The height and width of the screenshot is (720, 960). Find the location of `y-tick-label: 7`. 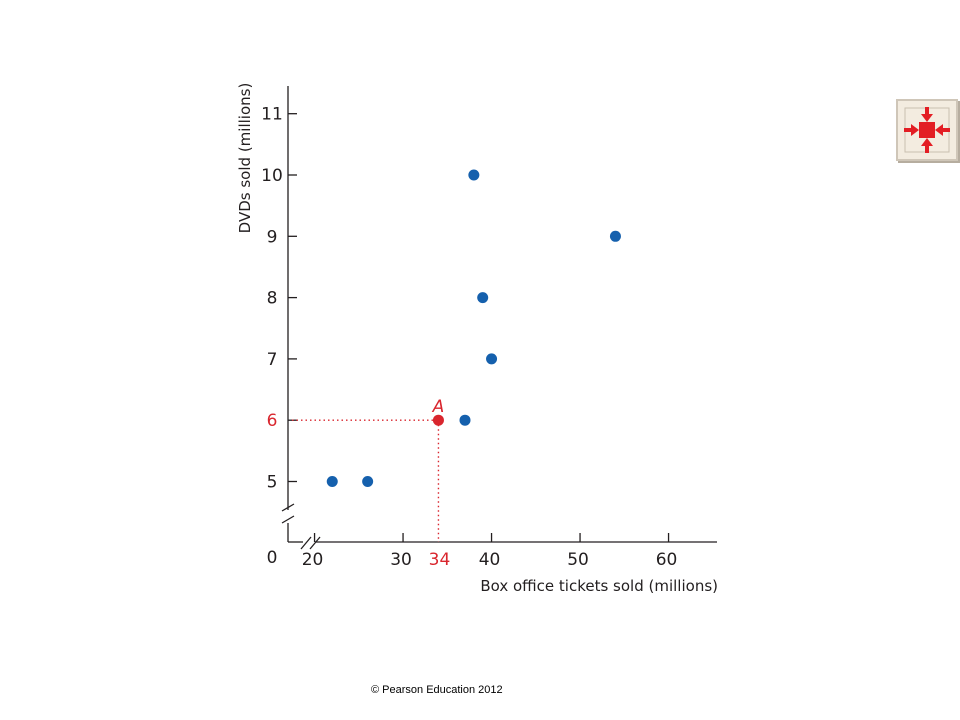

y-tick-label: 7 is located at coordinates (272, 360).